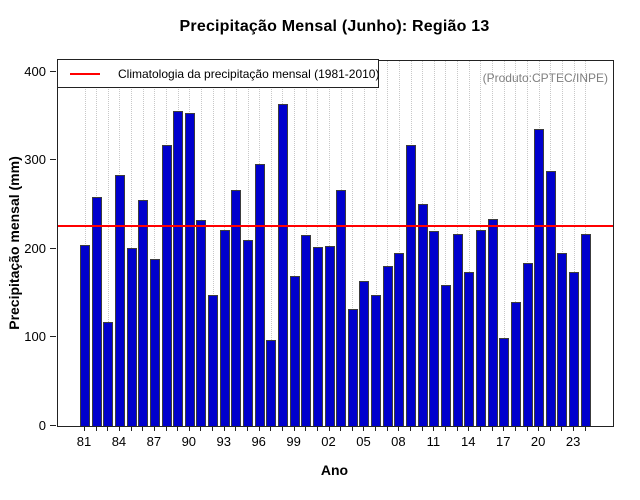 This screenshot has height=500, width=640. I want to click on chart-title: Precipitação Mensal (Junho): Região 13, so click(334, 26).